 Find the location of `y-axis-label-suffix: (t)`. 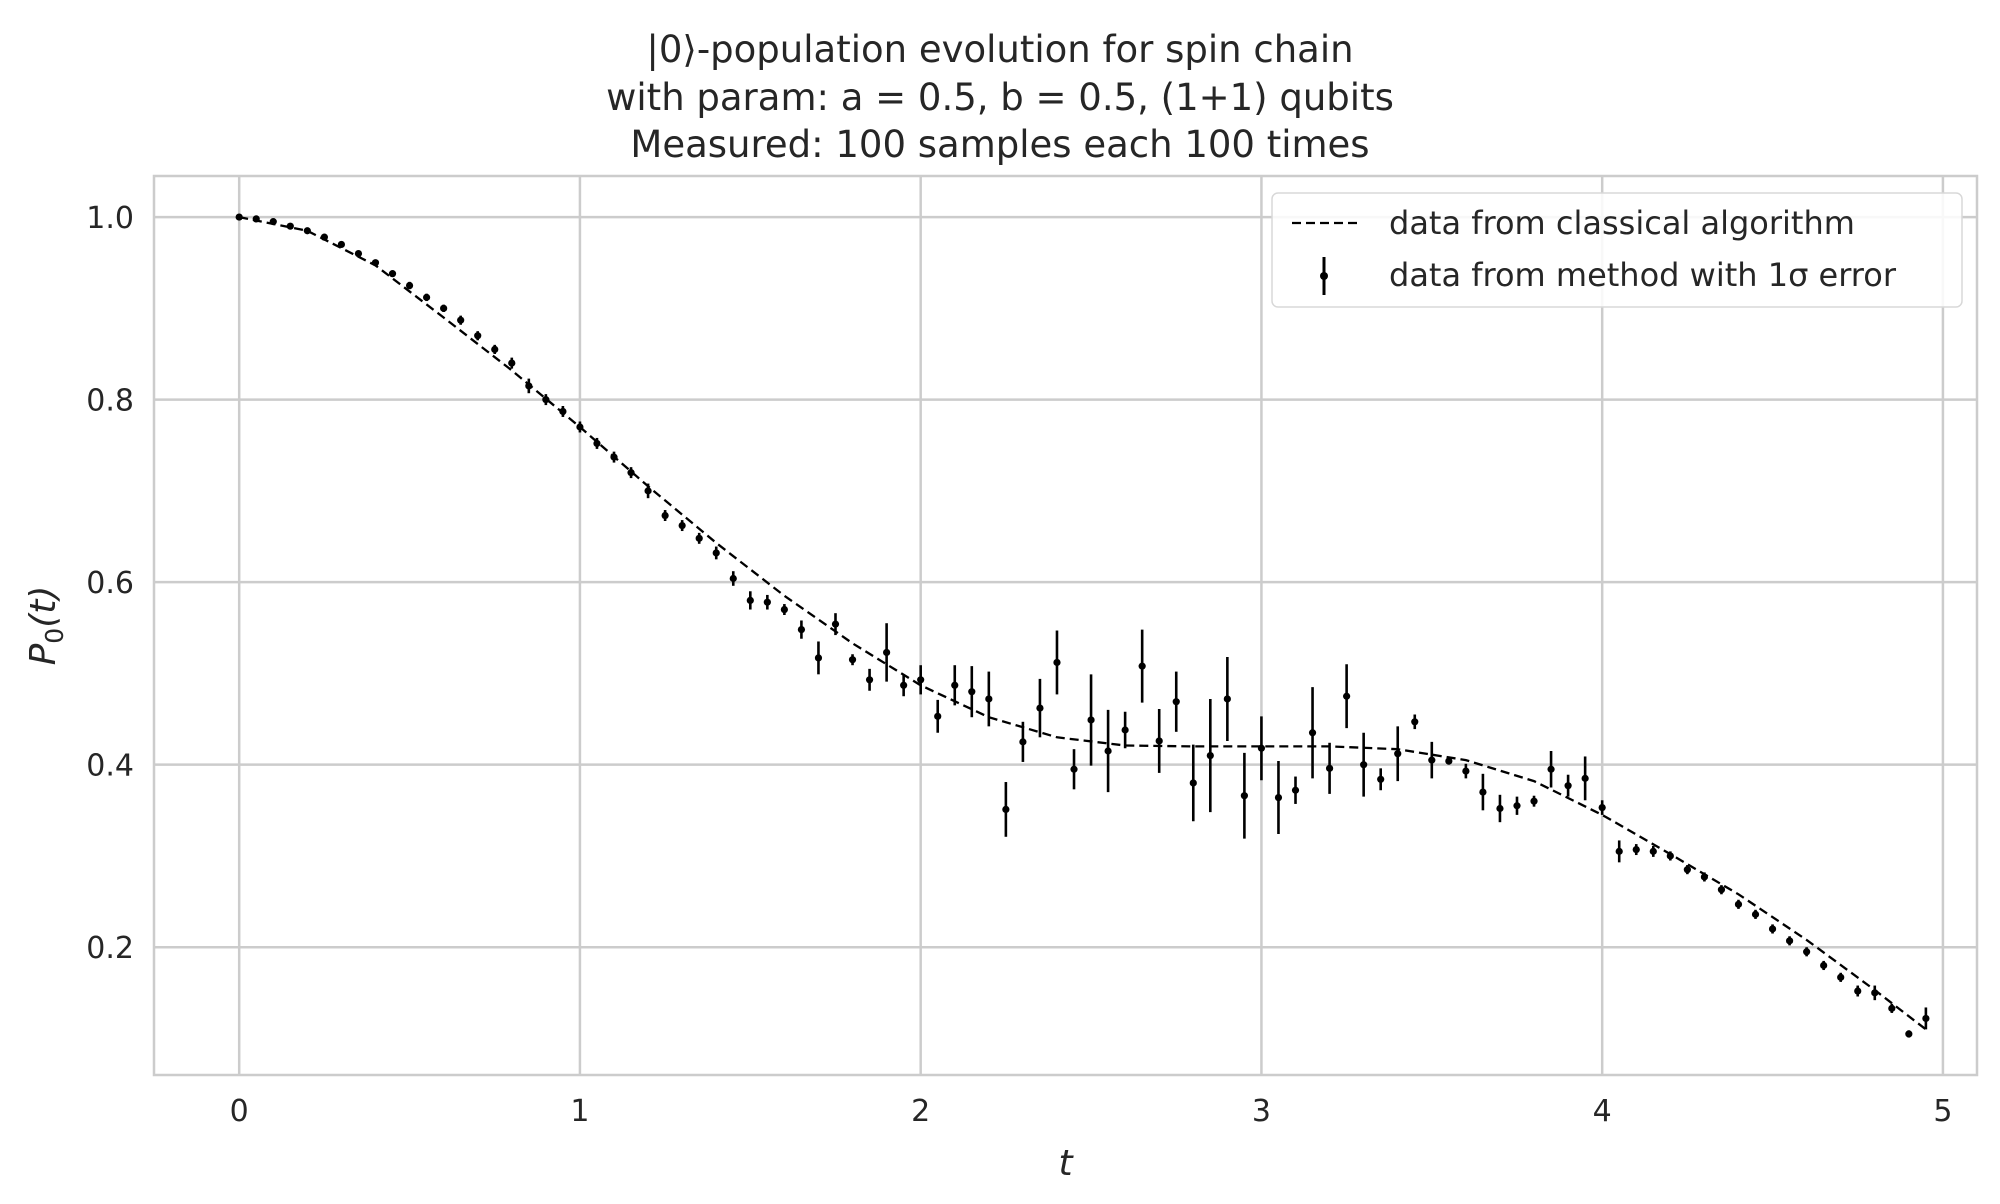

y-axis-label-suffix: (t) is located at coordinates (43, 607).